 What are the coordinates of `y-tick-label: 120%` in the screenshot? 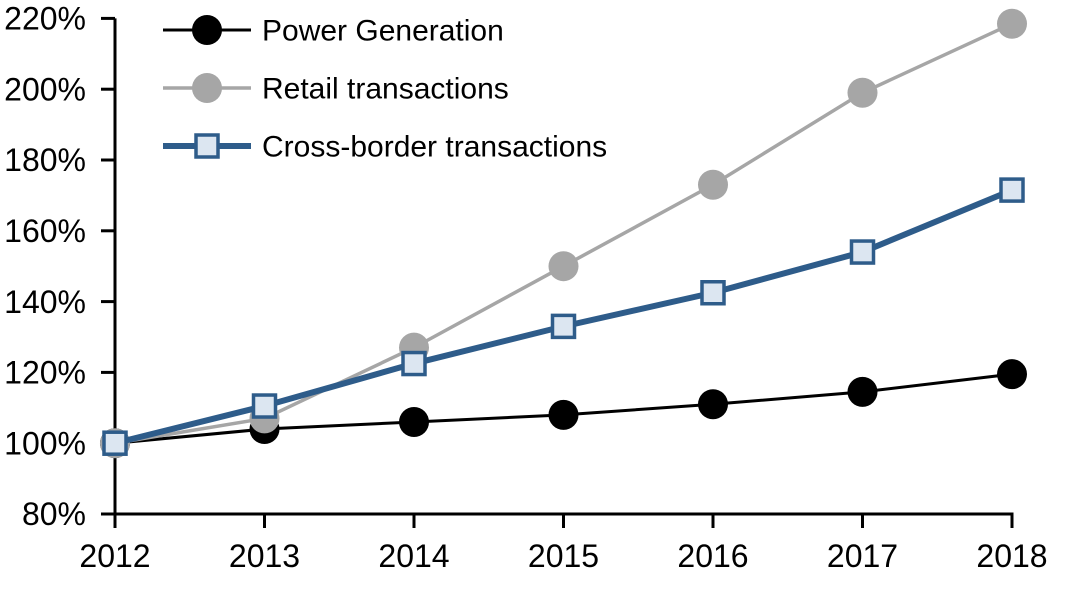 It's located at (45, 373).